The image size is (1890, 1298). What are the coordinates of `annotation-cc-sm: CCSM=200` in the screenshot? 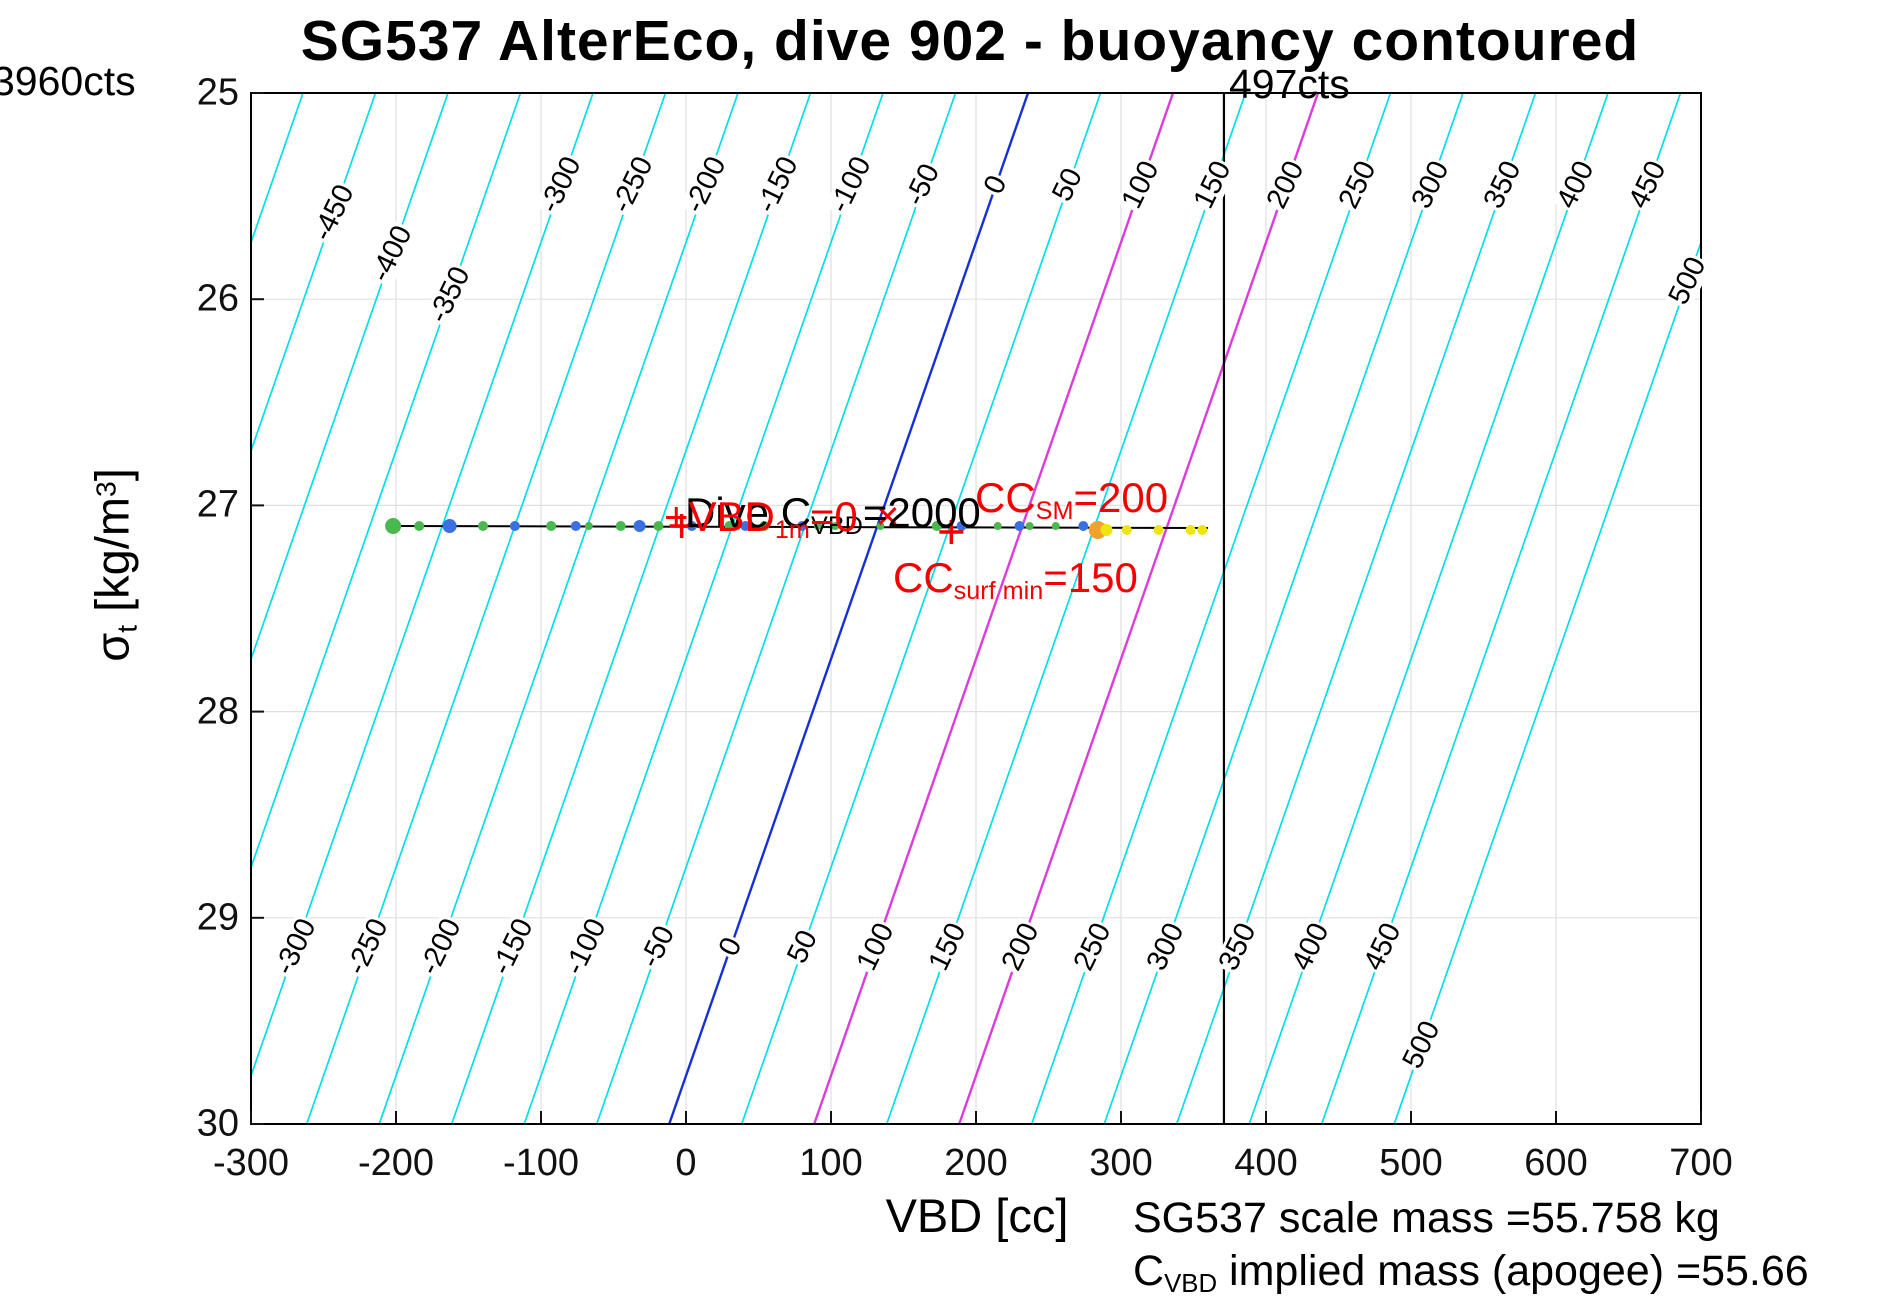 It's located at (1072, 500).